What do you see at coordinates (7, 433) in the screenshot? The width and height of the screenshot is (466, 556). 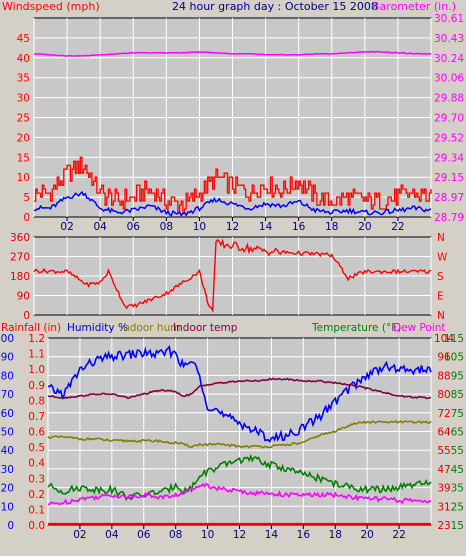 I see `humidity-tick-label: 50` at bounding box center [7, 433].